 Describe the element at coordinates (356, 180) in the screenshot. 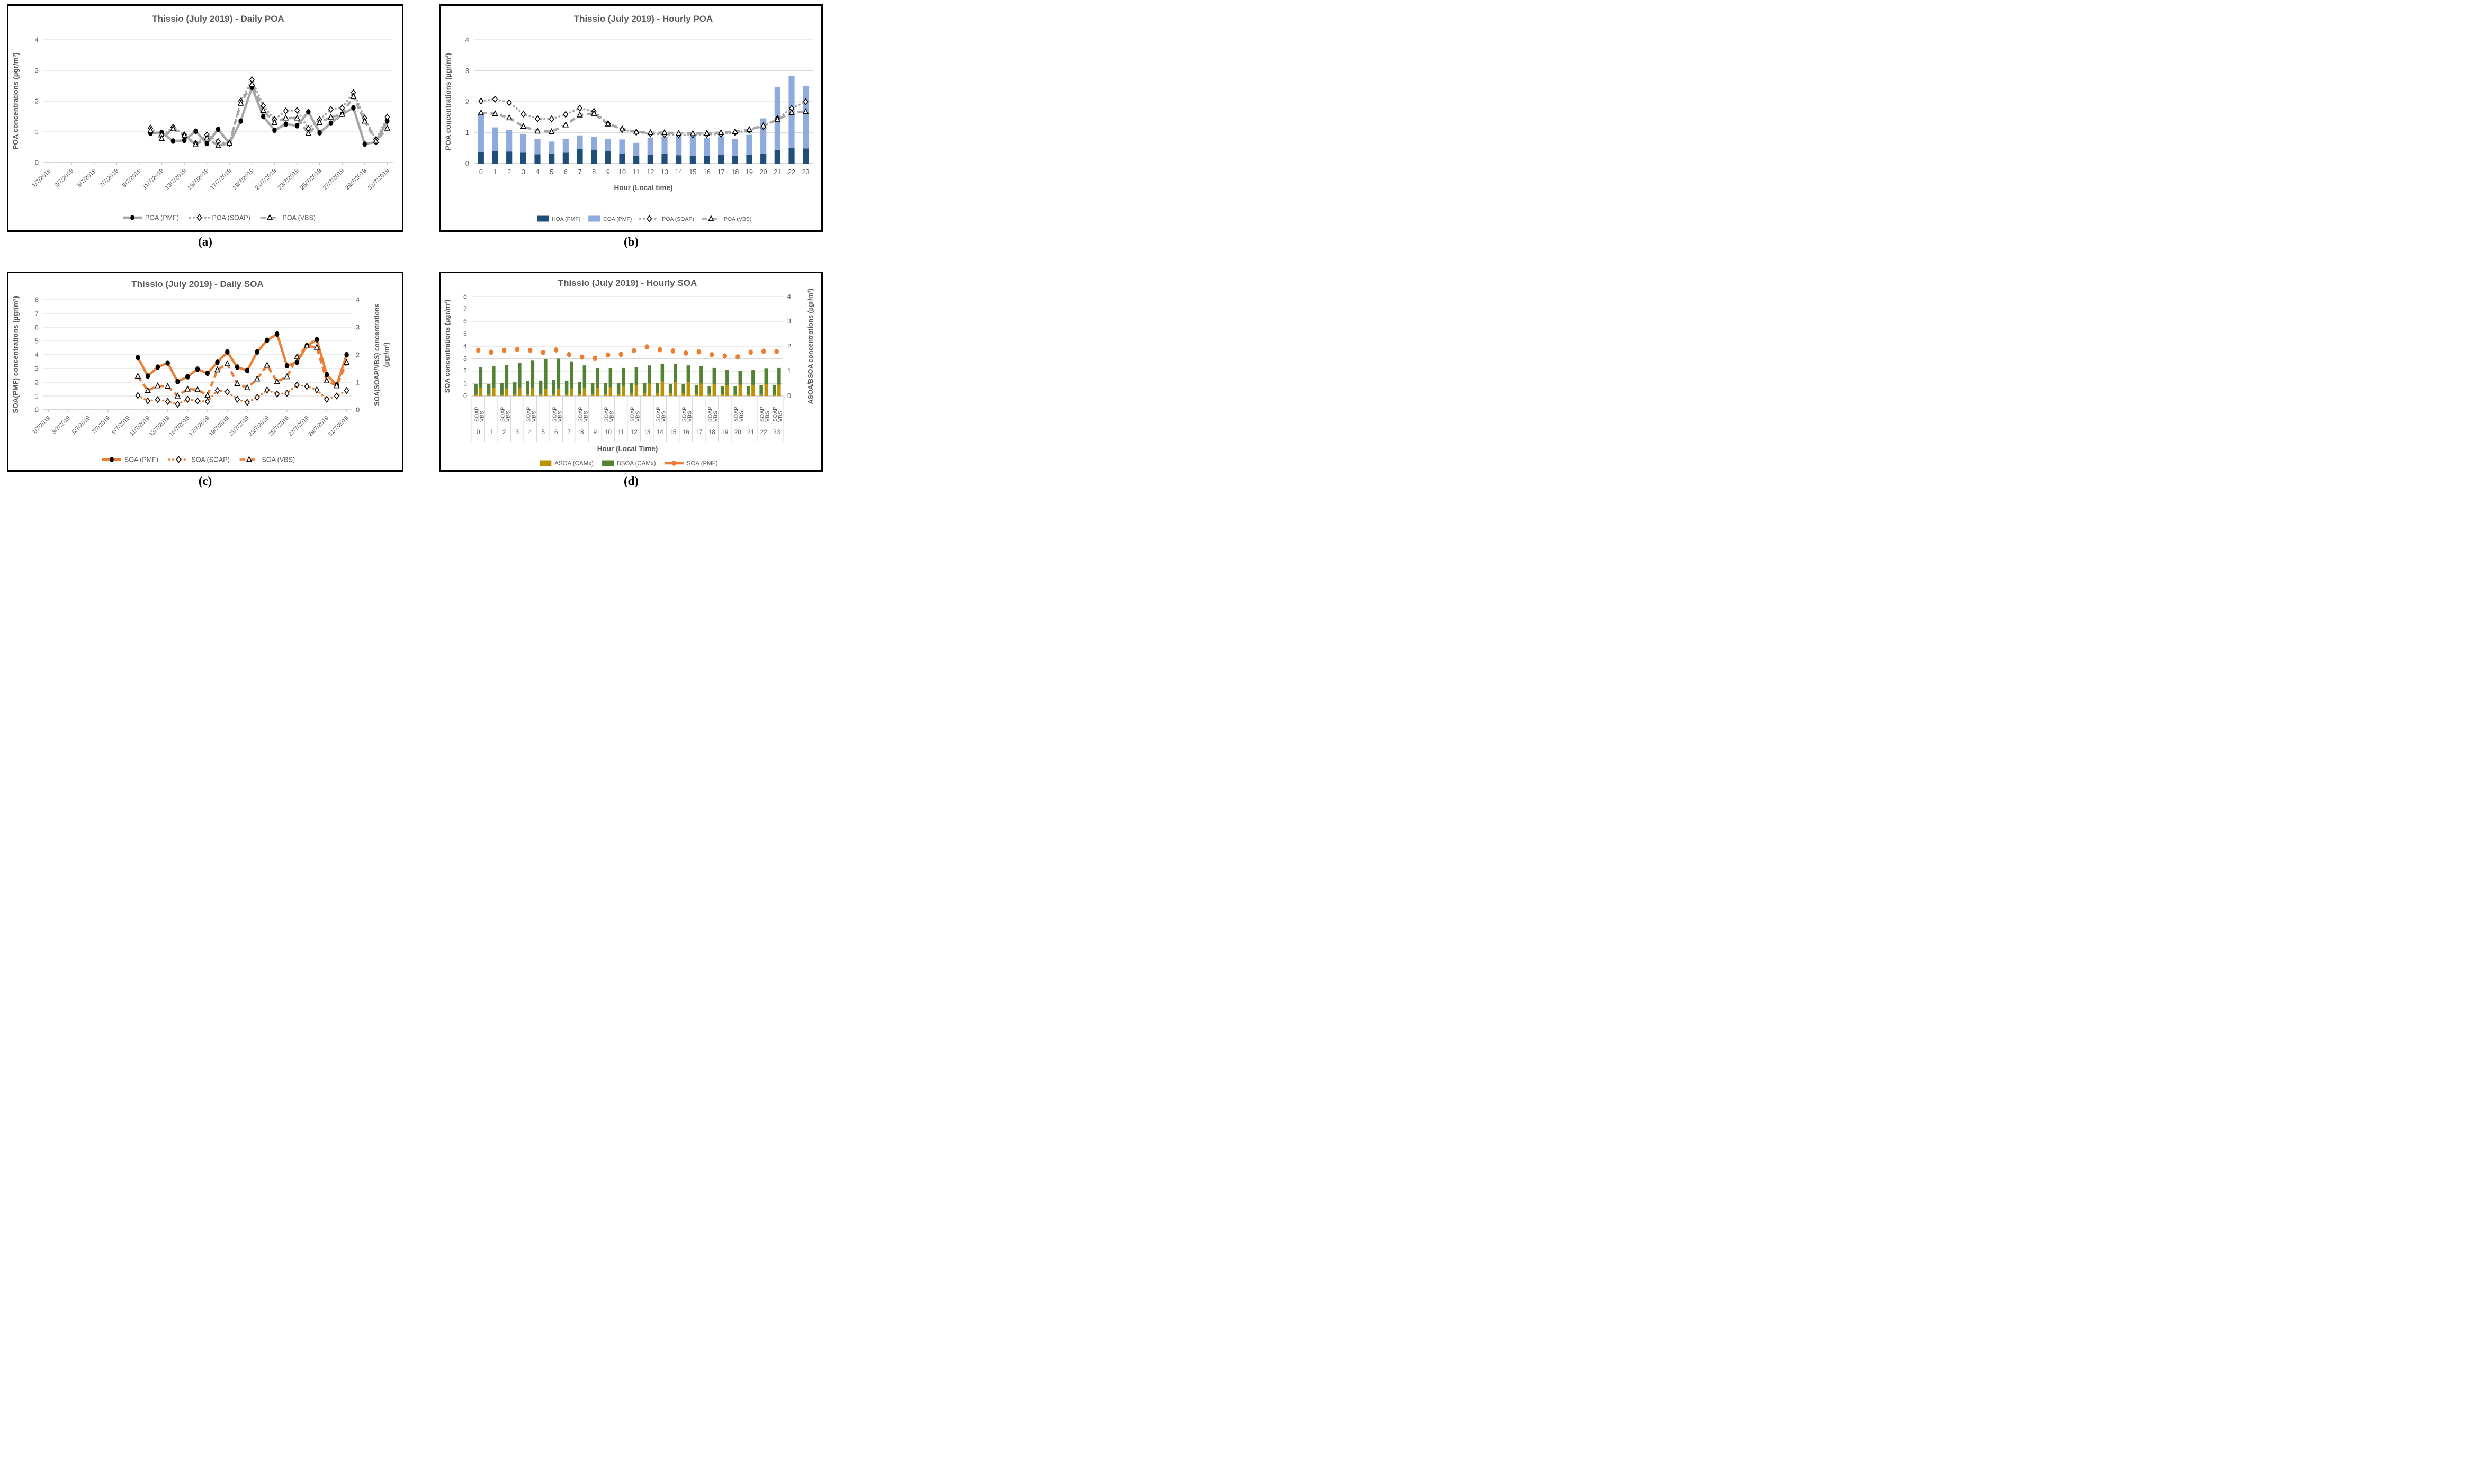

I see `svg-text: 29/7/2019` at that location.